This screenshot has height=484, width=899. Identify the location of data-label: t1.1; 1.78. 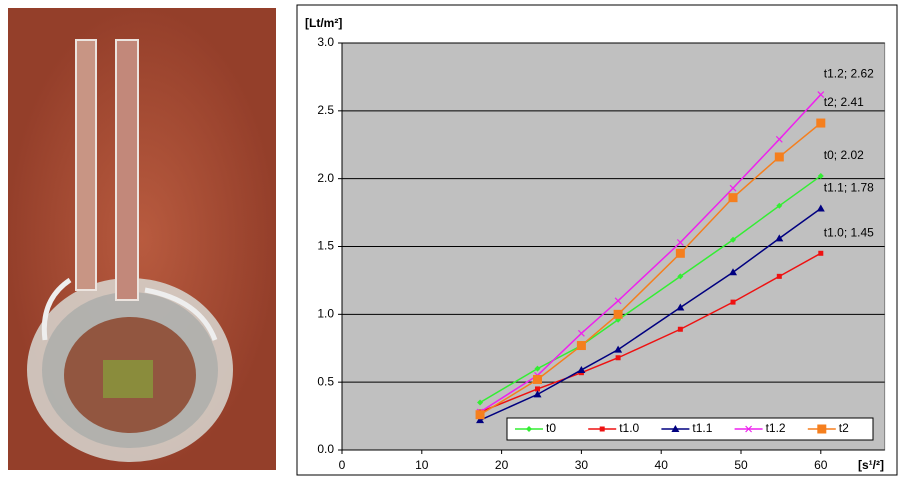
(849, 188).